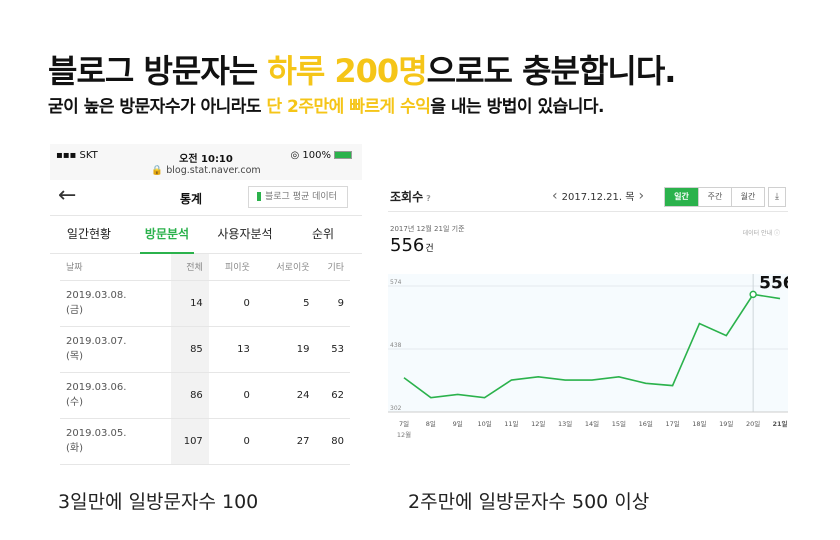 This screenshot has height=540, width=840. Describe the element at coordinates (404, 434) in the screenshot. I see `x-tick-sublabel: 12월` at that location.